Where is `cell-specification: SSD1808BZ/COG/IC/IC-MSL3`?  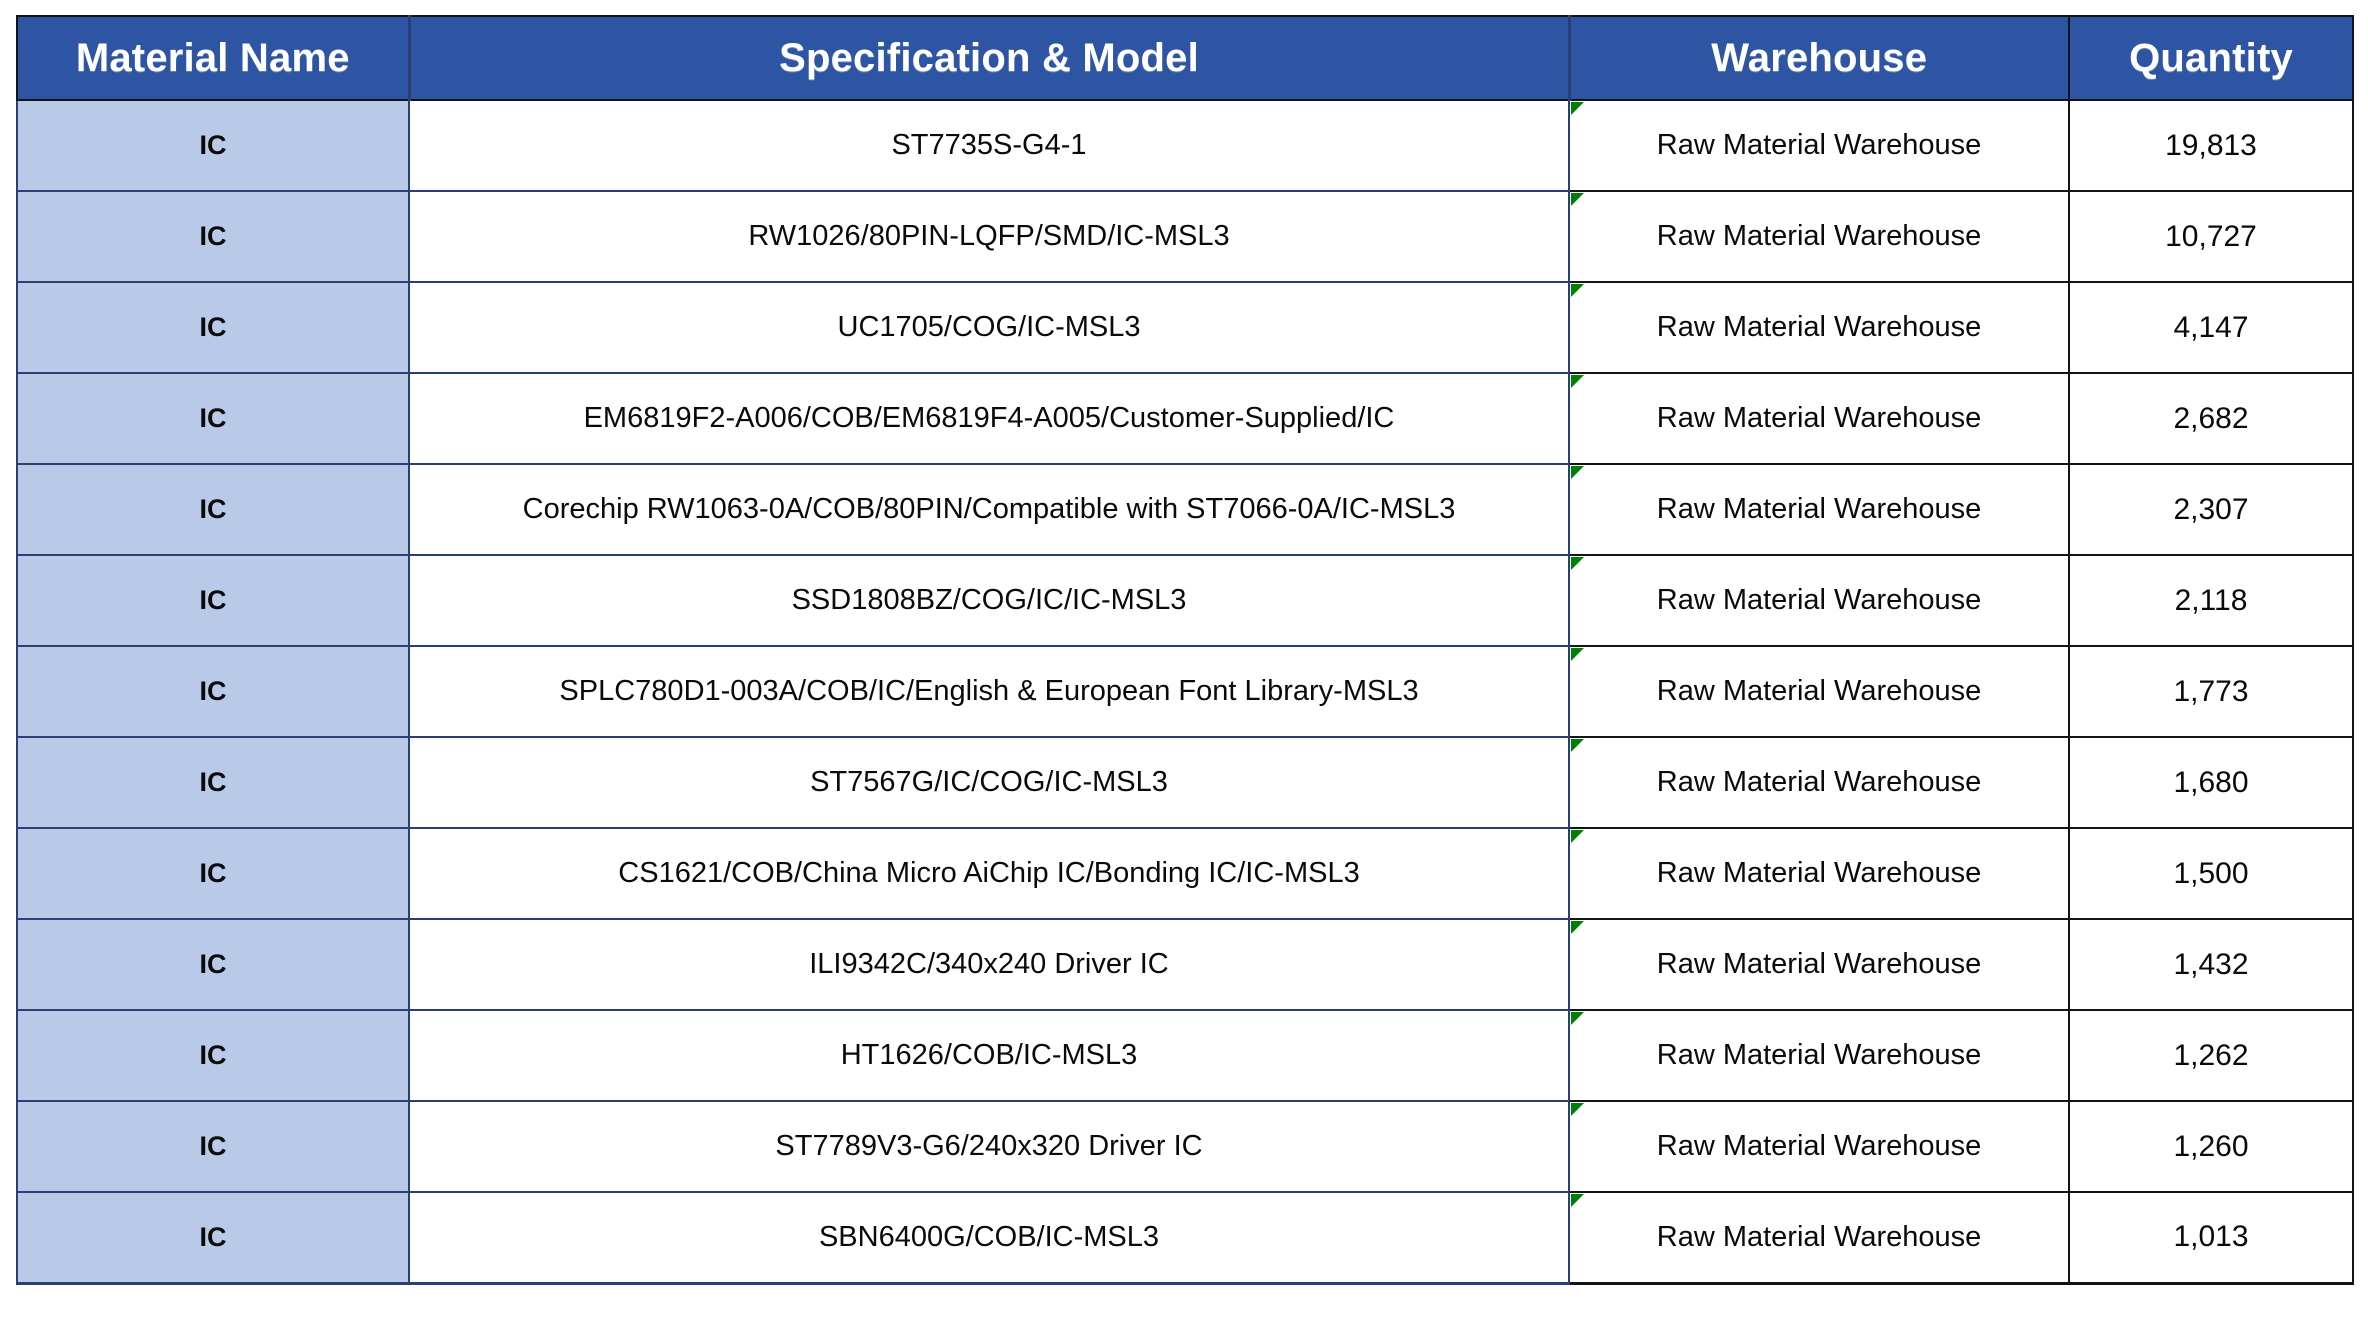
cell-specification: SSD1808BZ/COG/IC/IC-MSL3 is located at coordinates (989, 600).